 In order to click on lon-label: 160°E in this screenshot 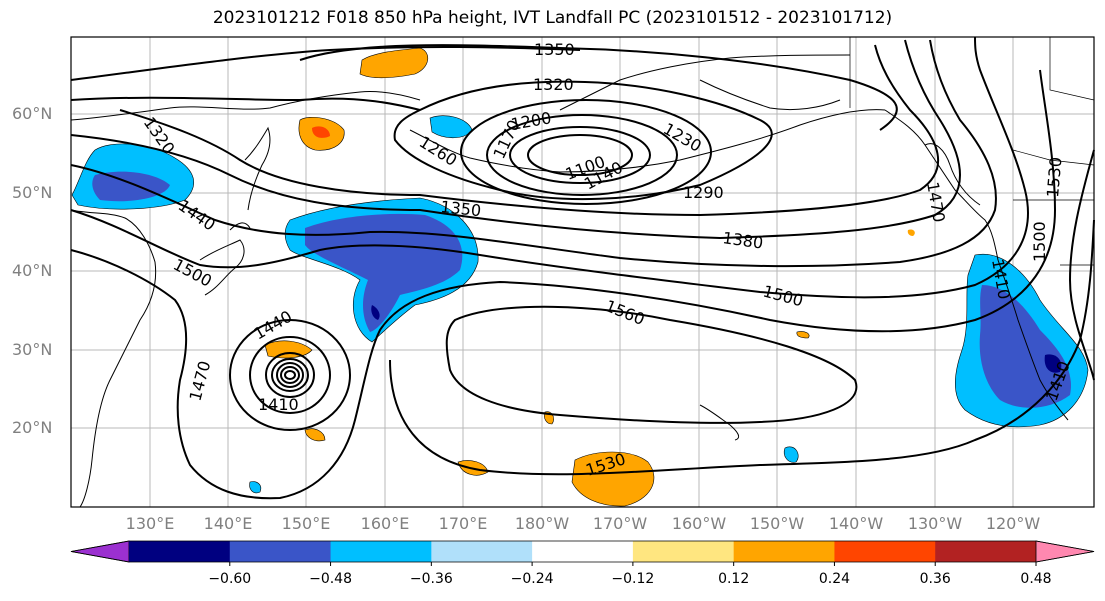, I will do `click(385, 523)`.